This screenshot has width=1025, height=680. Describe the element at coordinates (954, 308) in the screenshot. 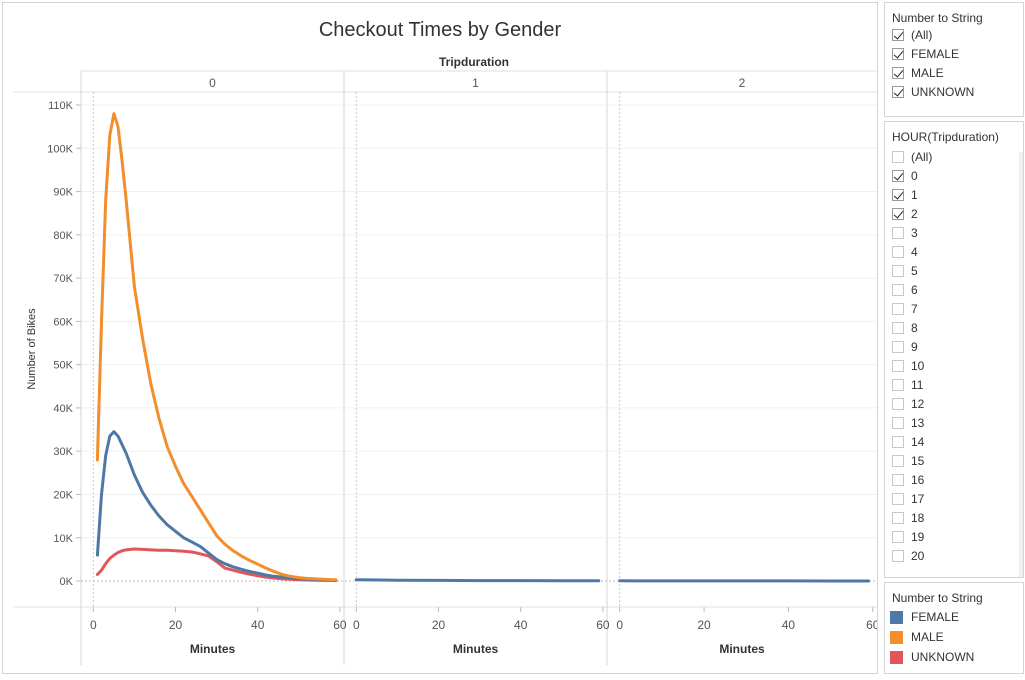

I see `hour-filter-option: 7` at that location.